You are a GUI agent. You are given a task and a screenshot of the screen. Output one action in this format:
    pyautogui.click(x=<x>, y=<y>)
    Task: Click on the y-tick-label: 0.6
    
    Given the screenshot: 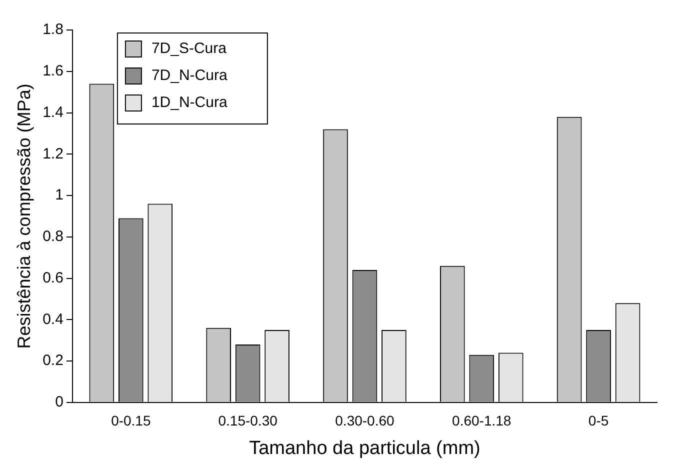 What is the action you would take?
    pyautogui.click(x=53, y=277)
    